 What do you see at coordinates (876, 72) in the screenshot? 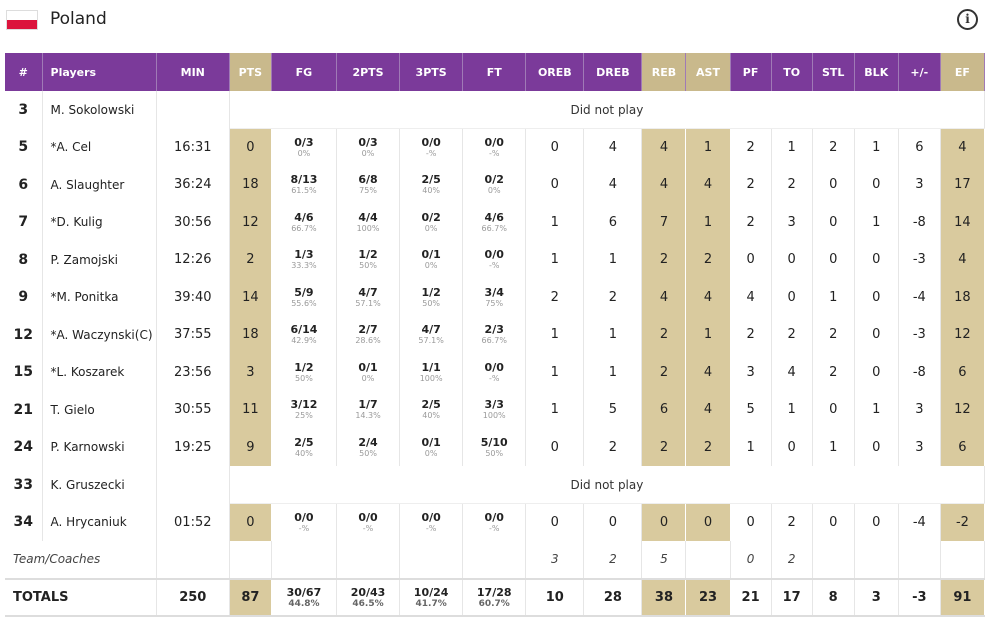
I see `column-header-blk: BLK` at bounding box center [876, 72].